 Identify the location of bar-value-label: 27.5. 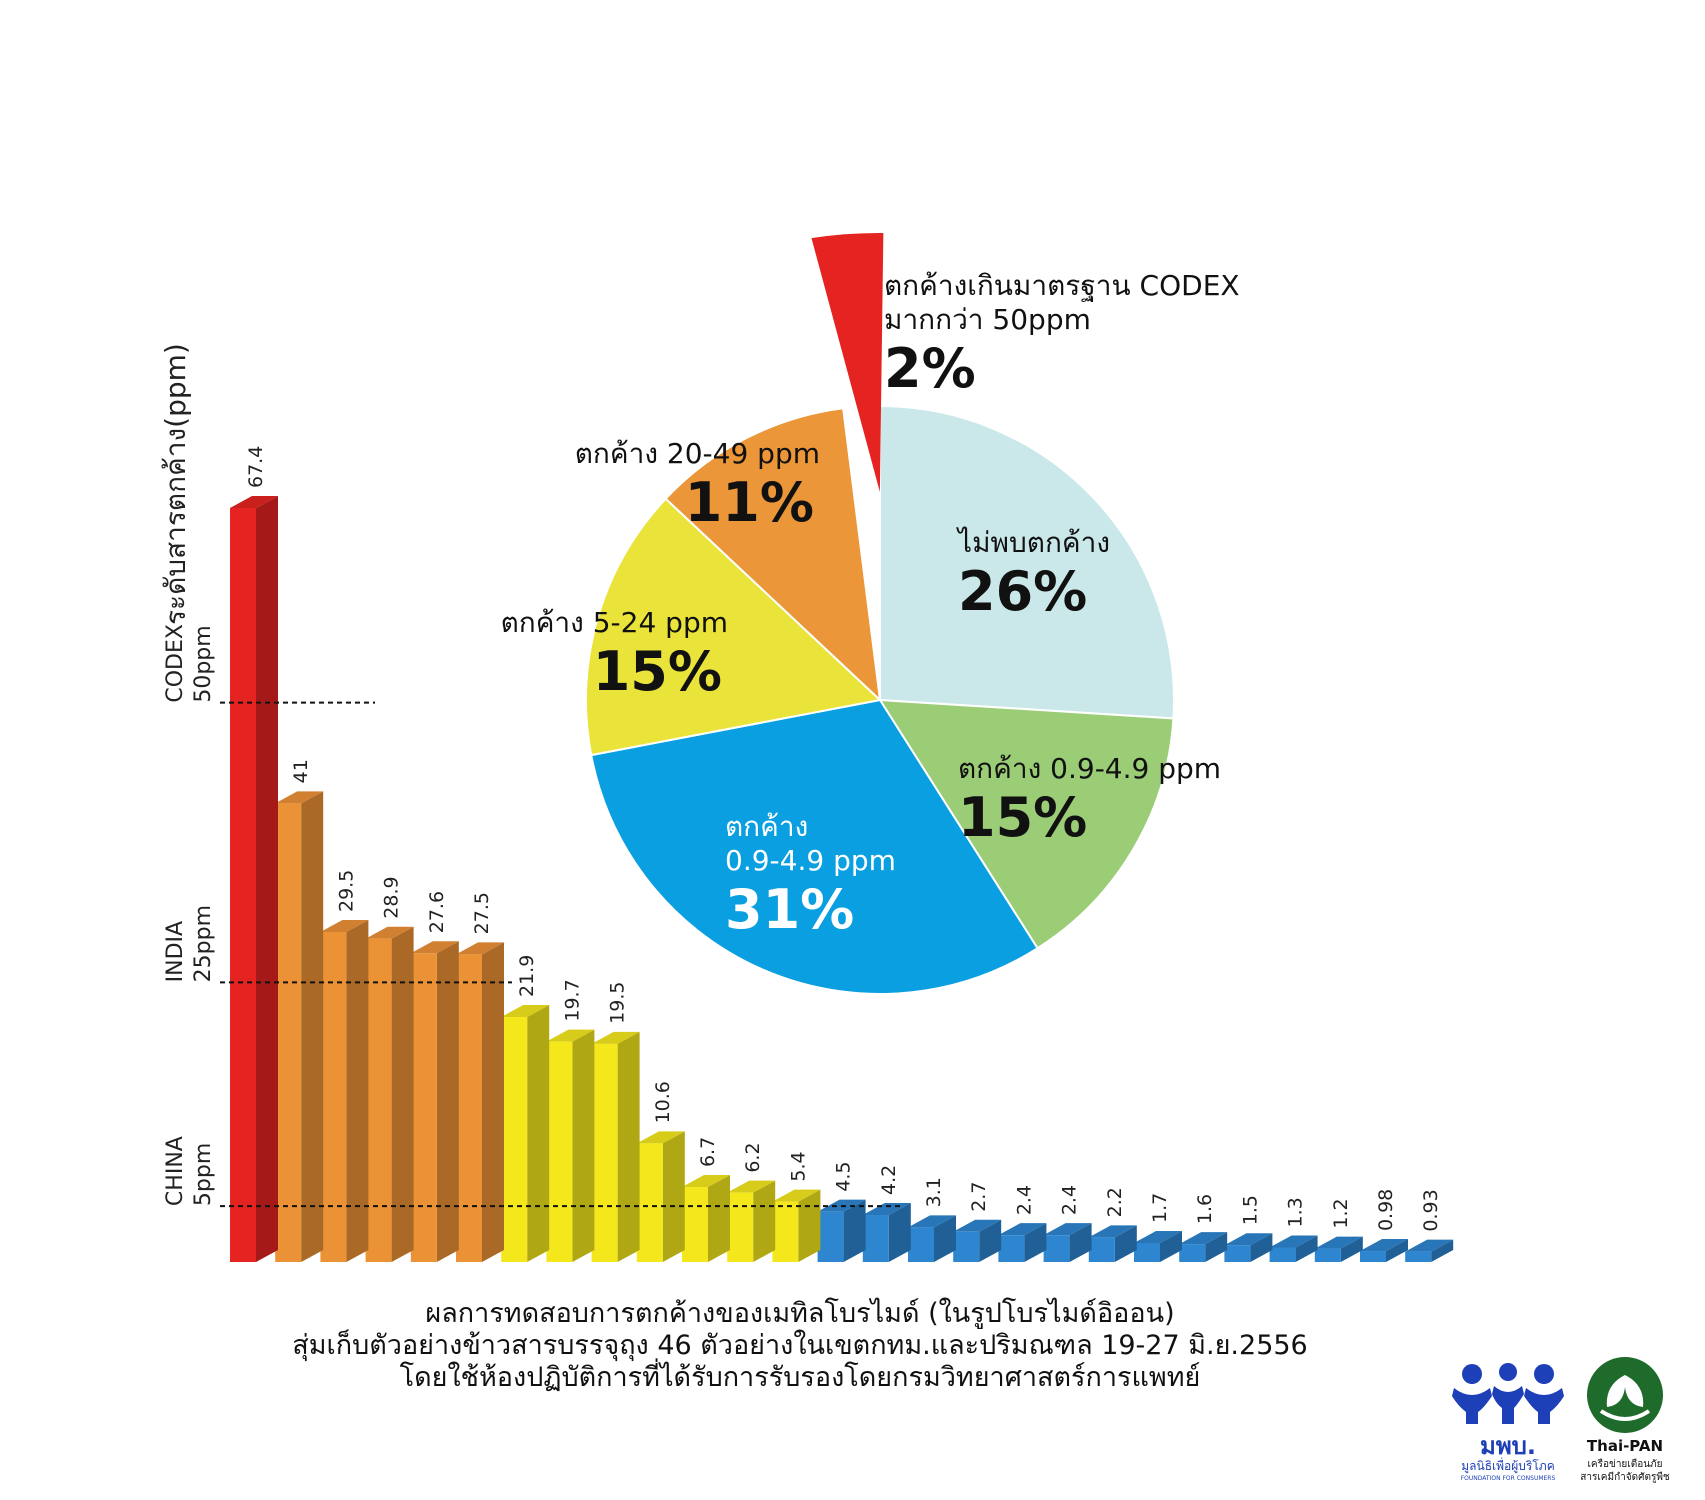
(482, 913).